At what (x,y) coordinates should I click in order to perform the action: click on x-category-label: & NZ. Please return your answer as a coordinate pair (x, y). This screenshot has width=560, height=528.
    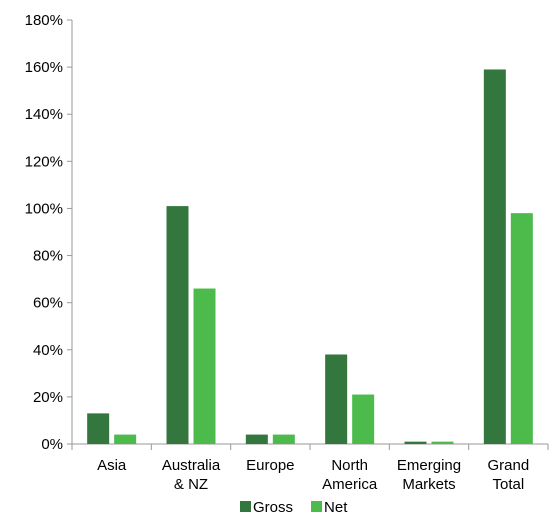
    Looking at the image, I should click on (191, 484).